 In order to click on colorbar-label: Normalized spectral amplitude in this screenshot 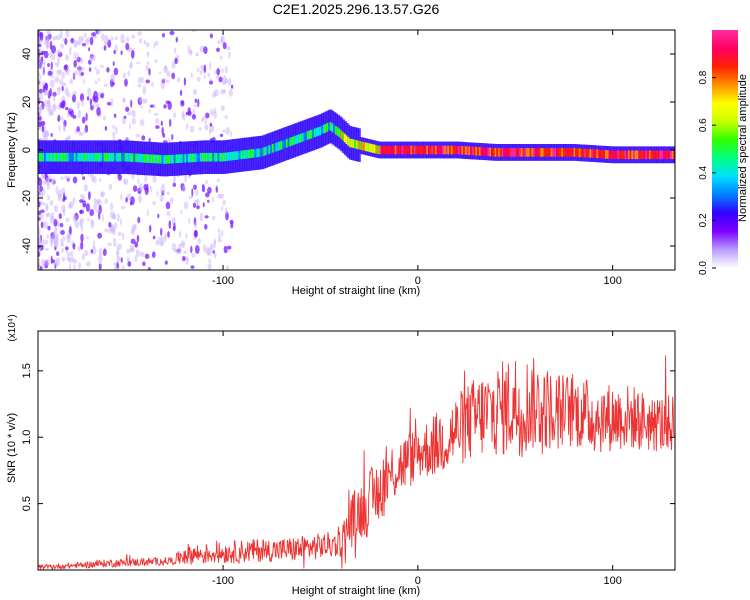, I will do `click(743, 148)`.